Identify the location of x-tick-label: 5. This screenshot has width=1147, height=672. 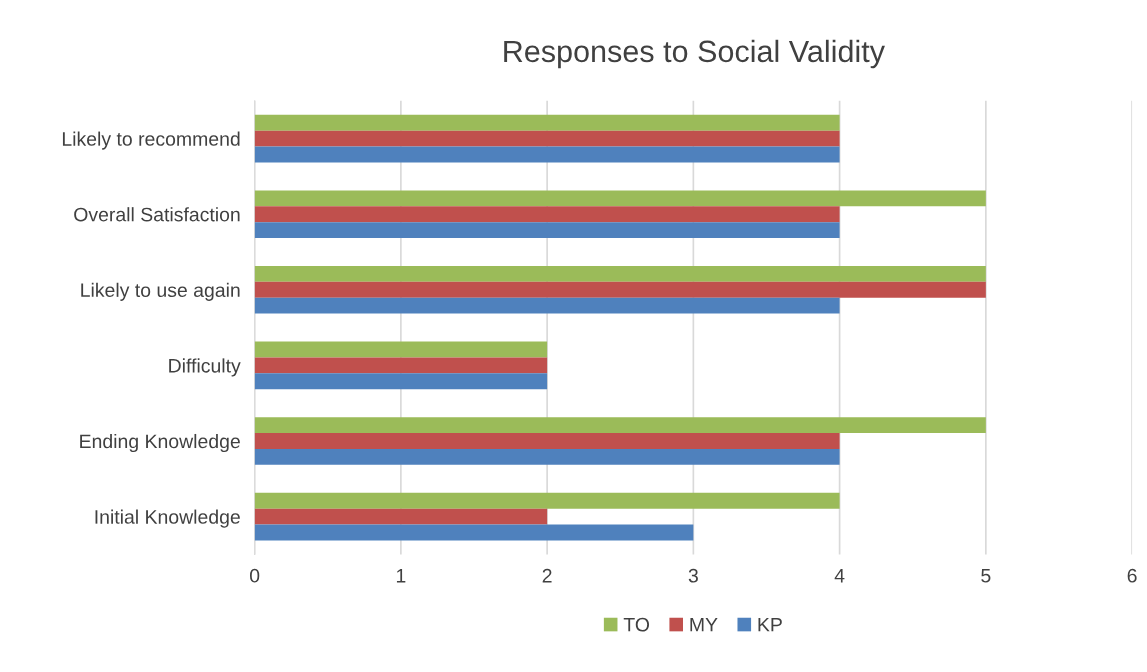
(986, 576).